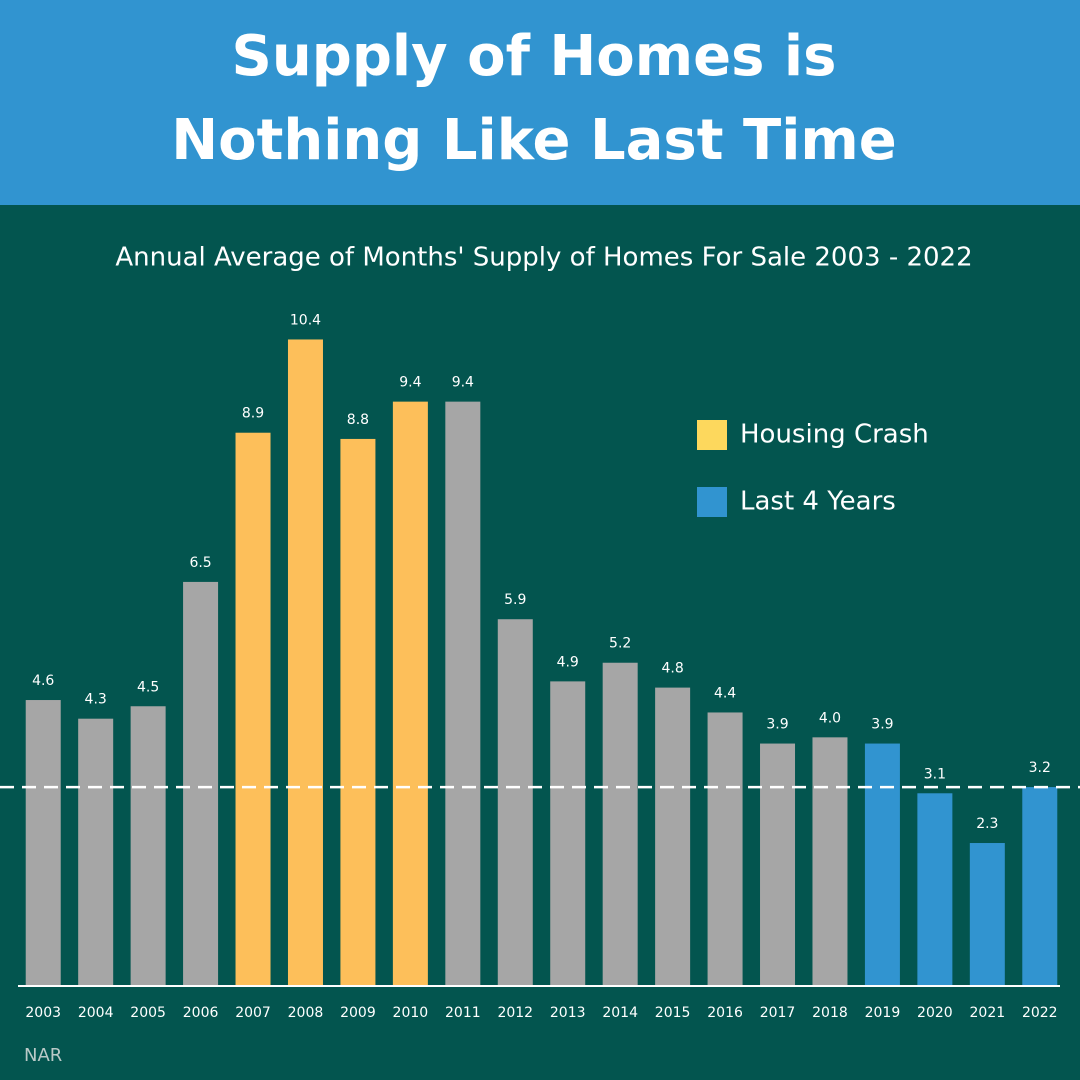 This screenshot has width=1080, height=1080. Describe the element at coordinates (620, 644) in the screenshot. I see `value-label: 5.2` at that location.